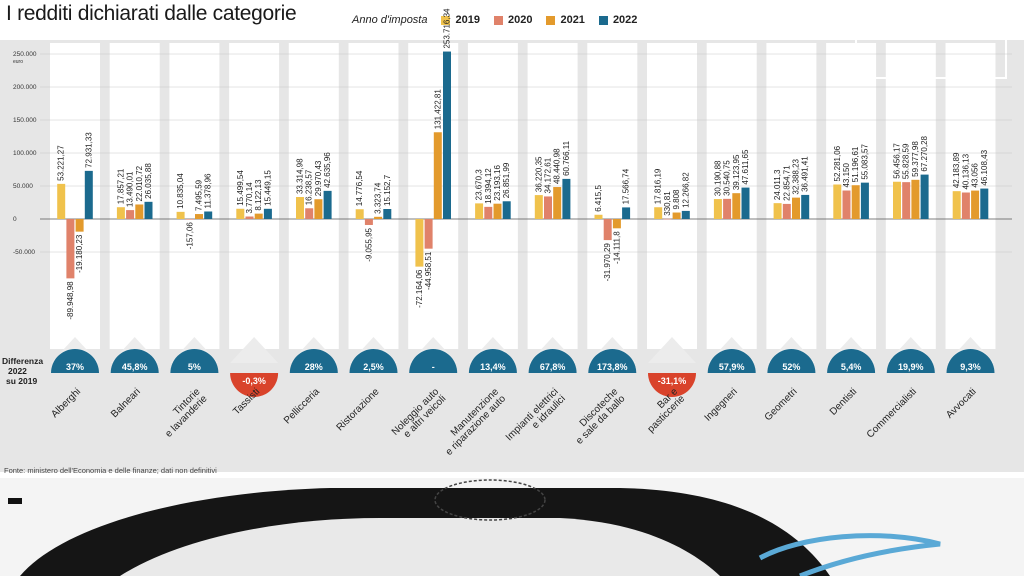 The image size is (1024, 576). What do you see at coordinates (428, 270) in the screenshot?
I see `bar-value-label: -44.958,51` at bounding box center [428, 270].